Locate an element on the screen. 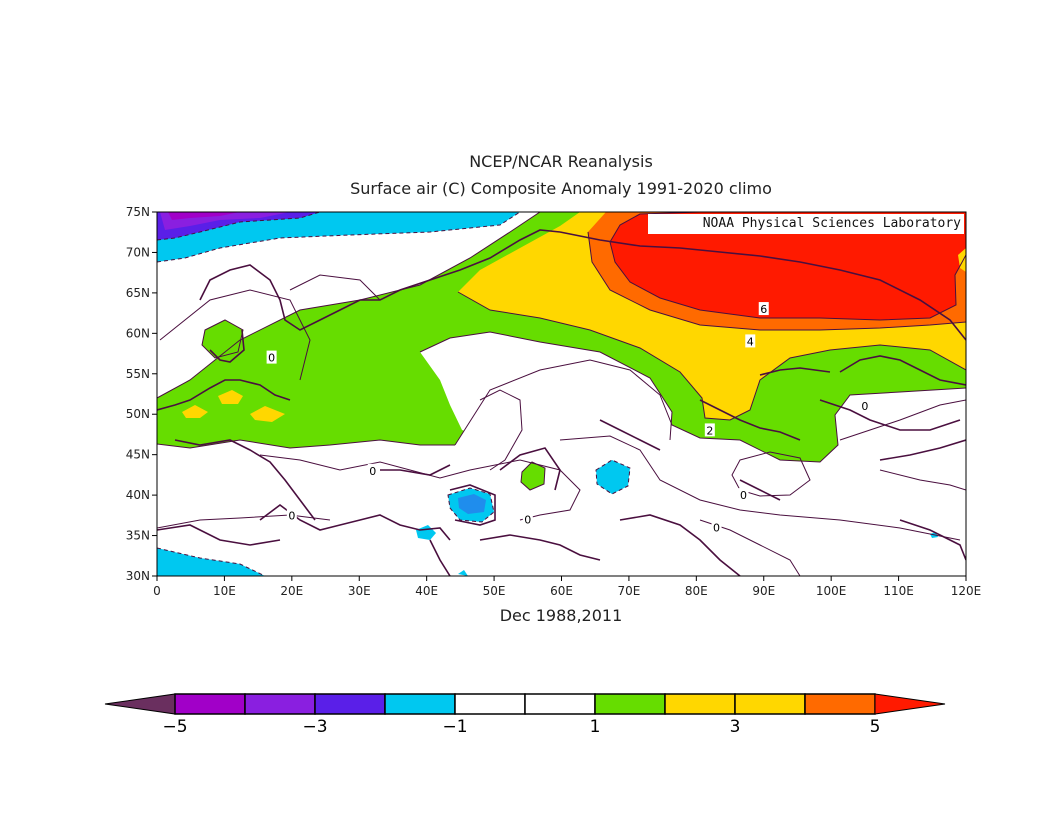 The image size is (1050, 813). anomaly-fill-blue-caspian is located at coordinates (472, 504).